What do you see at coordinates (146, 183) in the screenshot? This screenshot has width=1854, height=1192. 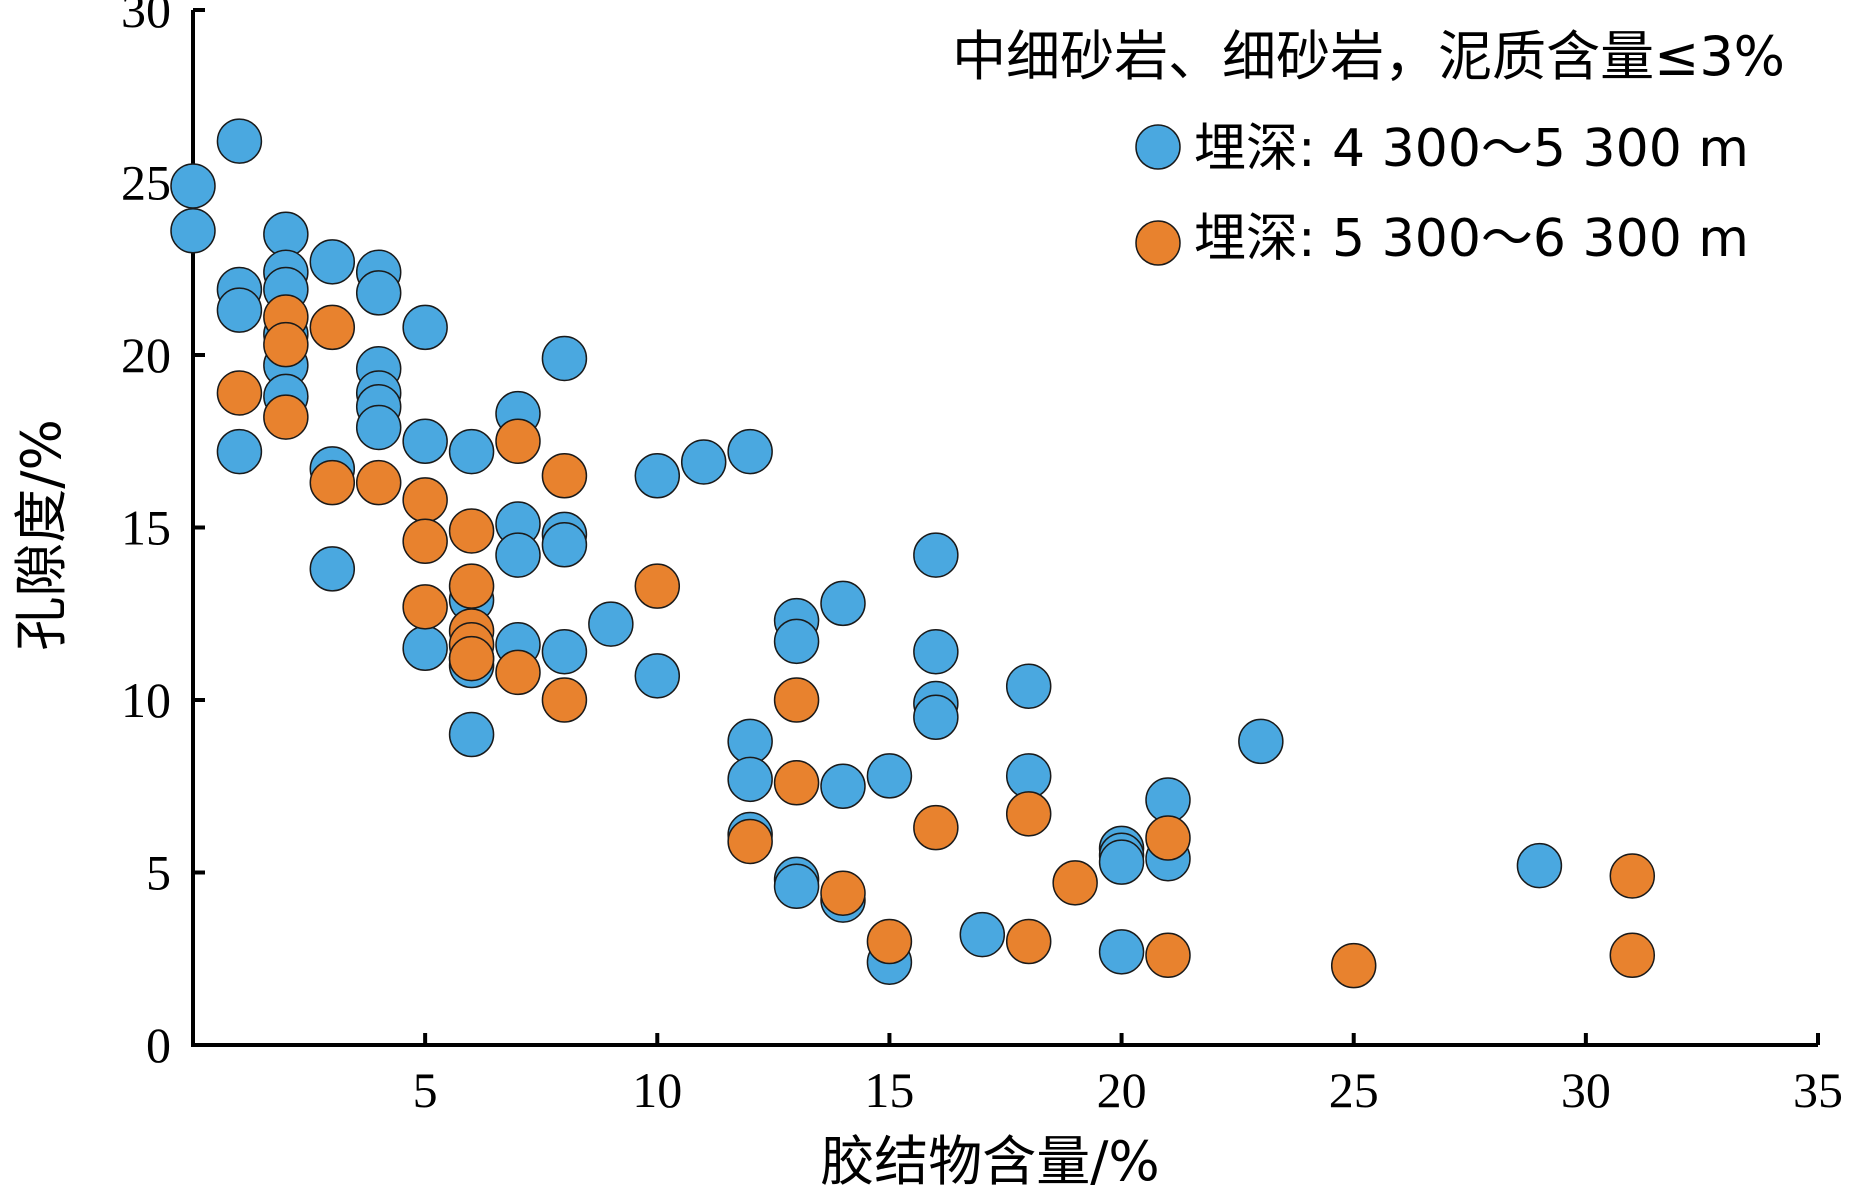 I see `y-tick-label: 25` at bounding box center [146, 183].